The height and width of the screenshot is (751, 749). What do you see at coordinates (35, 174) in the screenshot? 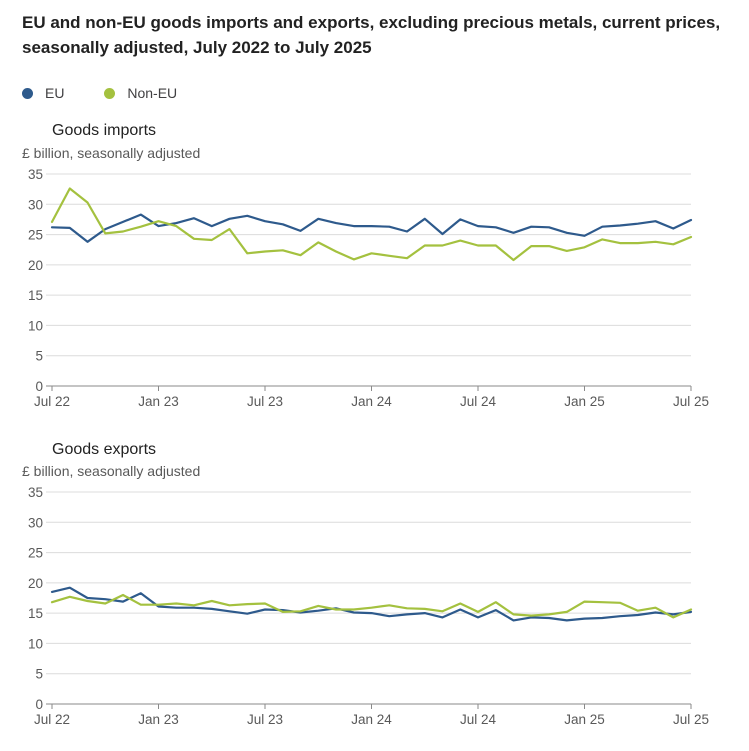
I see `imports-y-tick-label: 35` at bounding box center [35, 174].